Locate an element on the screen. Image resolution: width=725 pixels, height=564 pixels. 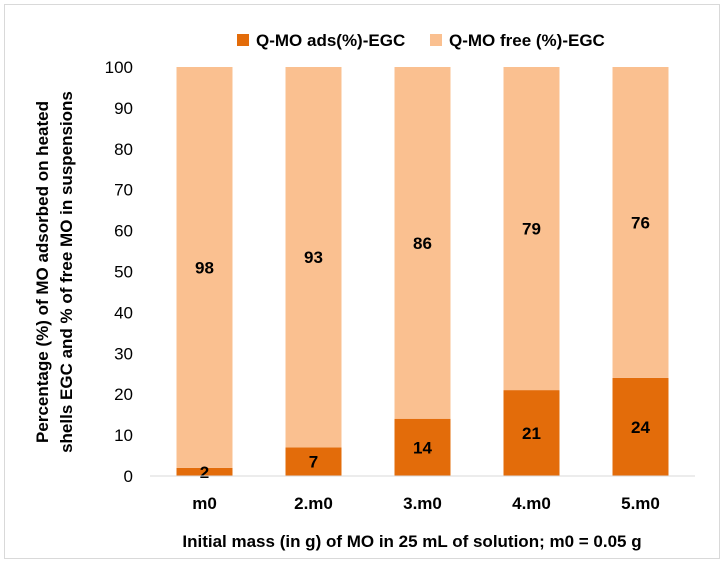
x-tick-label: 5.m0 is located at coordinates (640, 503).